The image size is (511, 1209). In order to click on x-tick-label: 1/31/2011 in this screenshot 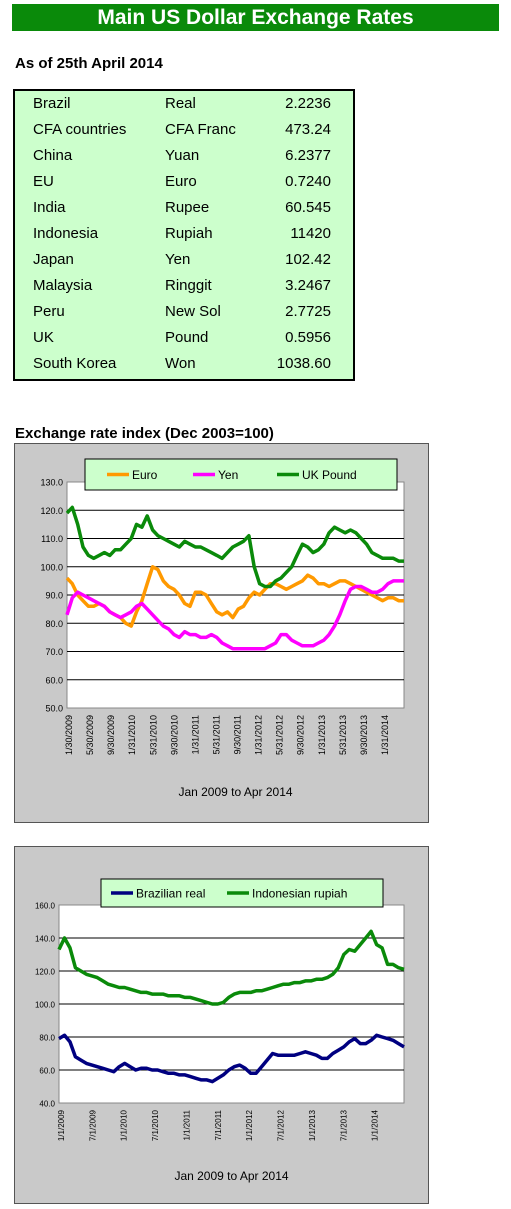, I will do `click(195, 734)`.